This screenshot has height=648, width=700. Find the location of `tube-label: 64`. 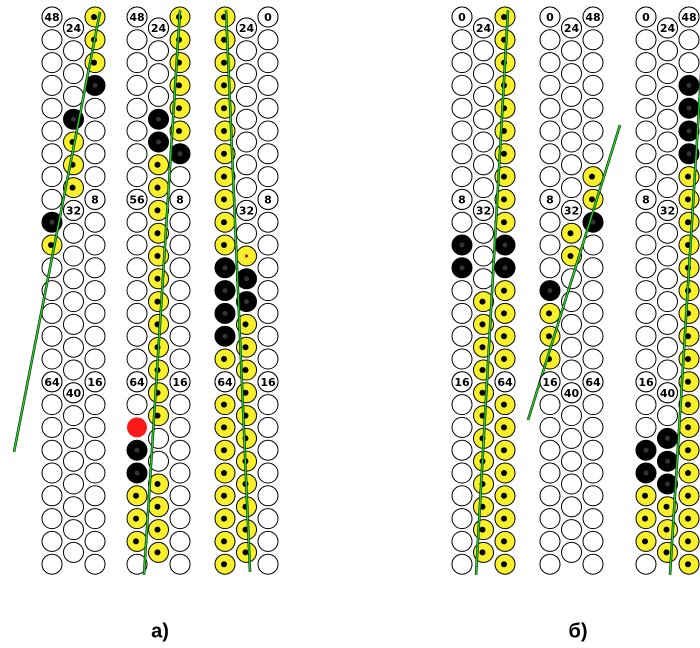

tube-label: 64 is located at coordinates (505, 382).